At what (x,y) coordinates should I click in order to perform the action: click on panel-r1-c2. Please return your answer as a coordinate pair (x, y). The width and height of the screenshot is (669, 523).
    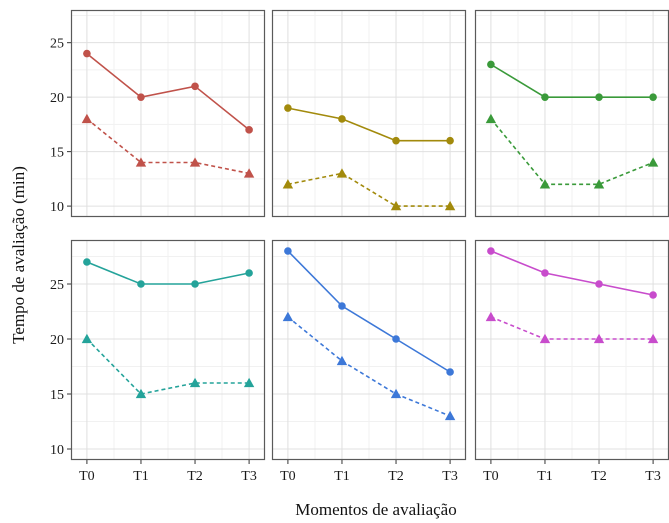
    Looking at the image, I should click on (571, 350).